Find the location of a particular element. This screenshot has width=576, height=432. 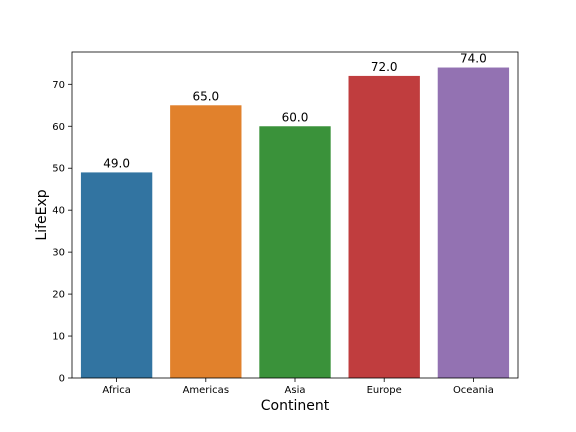

bar-americas is located at coordinates (206, 241).